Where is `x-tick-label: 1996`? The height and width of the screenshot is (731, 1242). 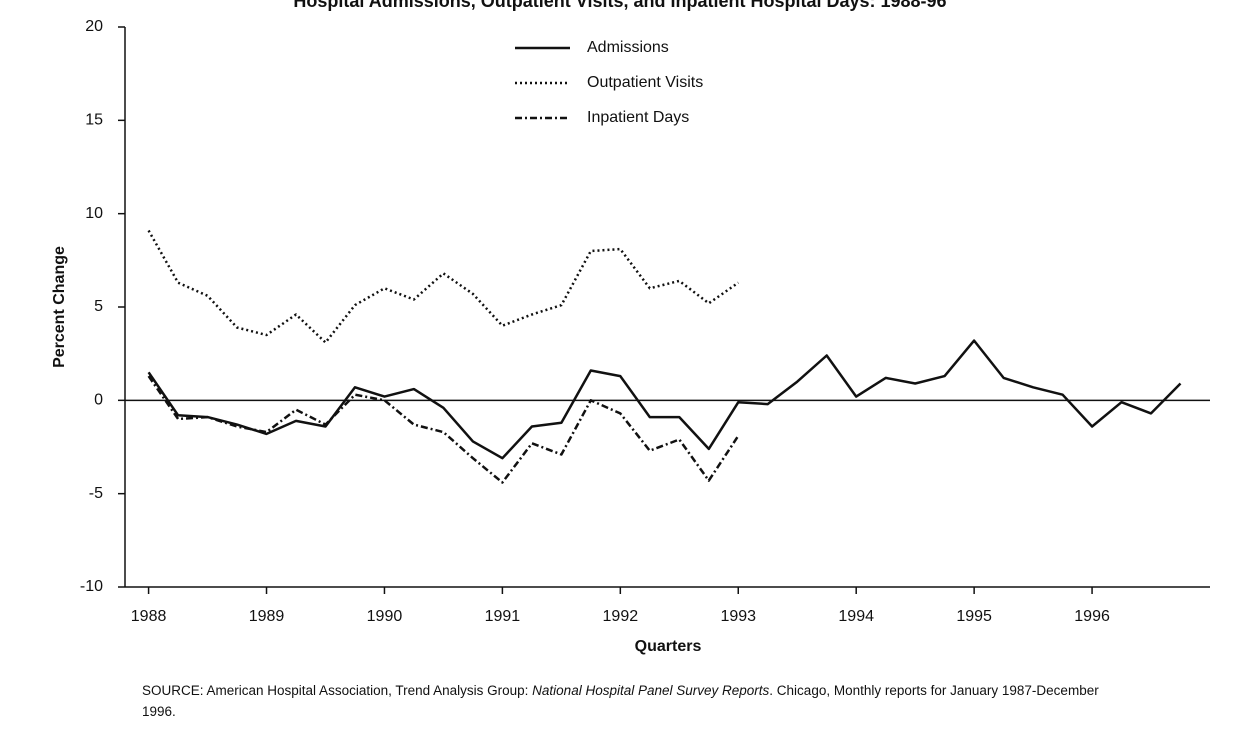 x-tick-label: 1996 is located at coordinates (1092, 616).